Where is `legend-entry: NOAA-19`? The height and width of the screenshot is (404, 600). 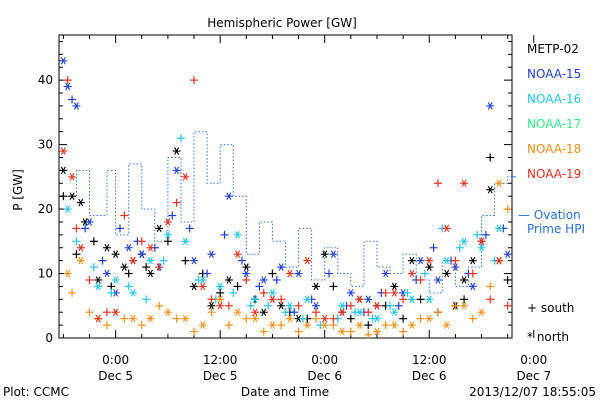
legend-entry: NOAA-19 is located at coordinates (554, 174).